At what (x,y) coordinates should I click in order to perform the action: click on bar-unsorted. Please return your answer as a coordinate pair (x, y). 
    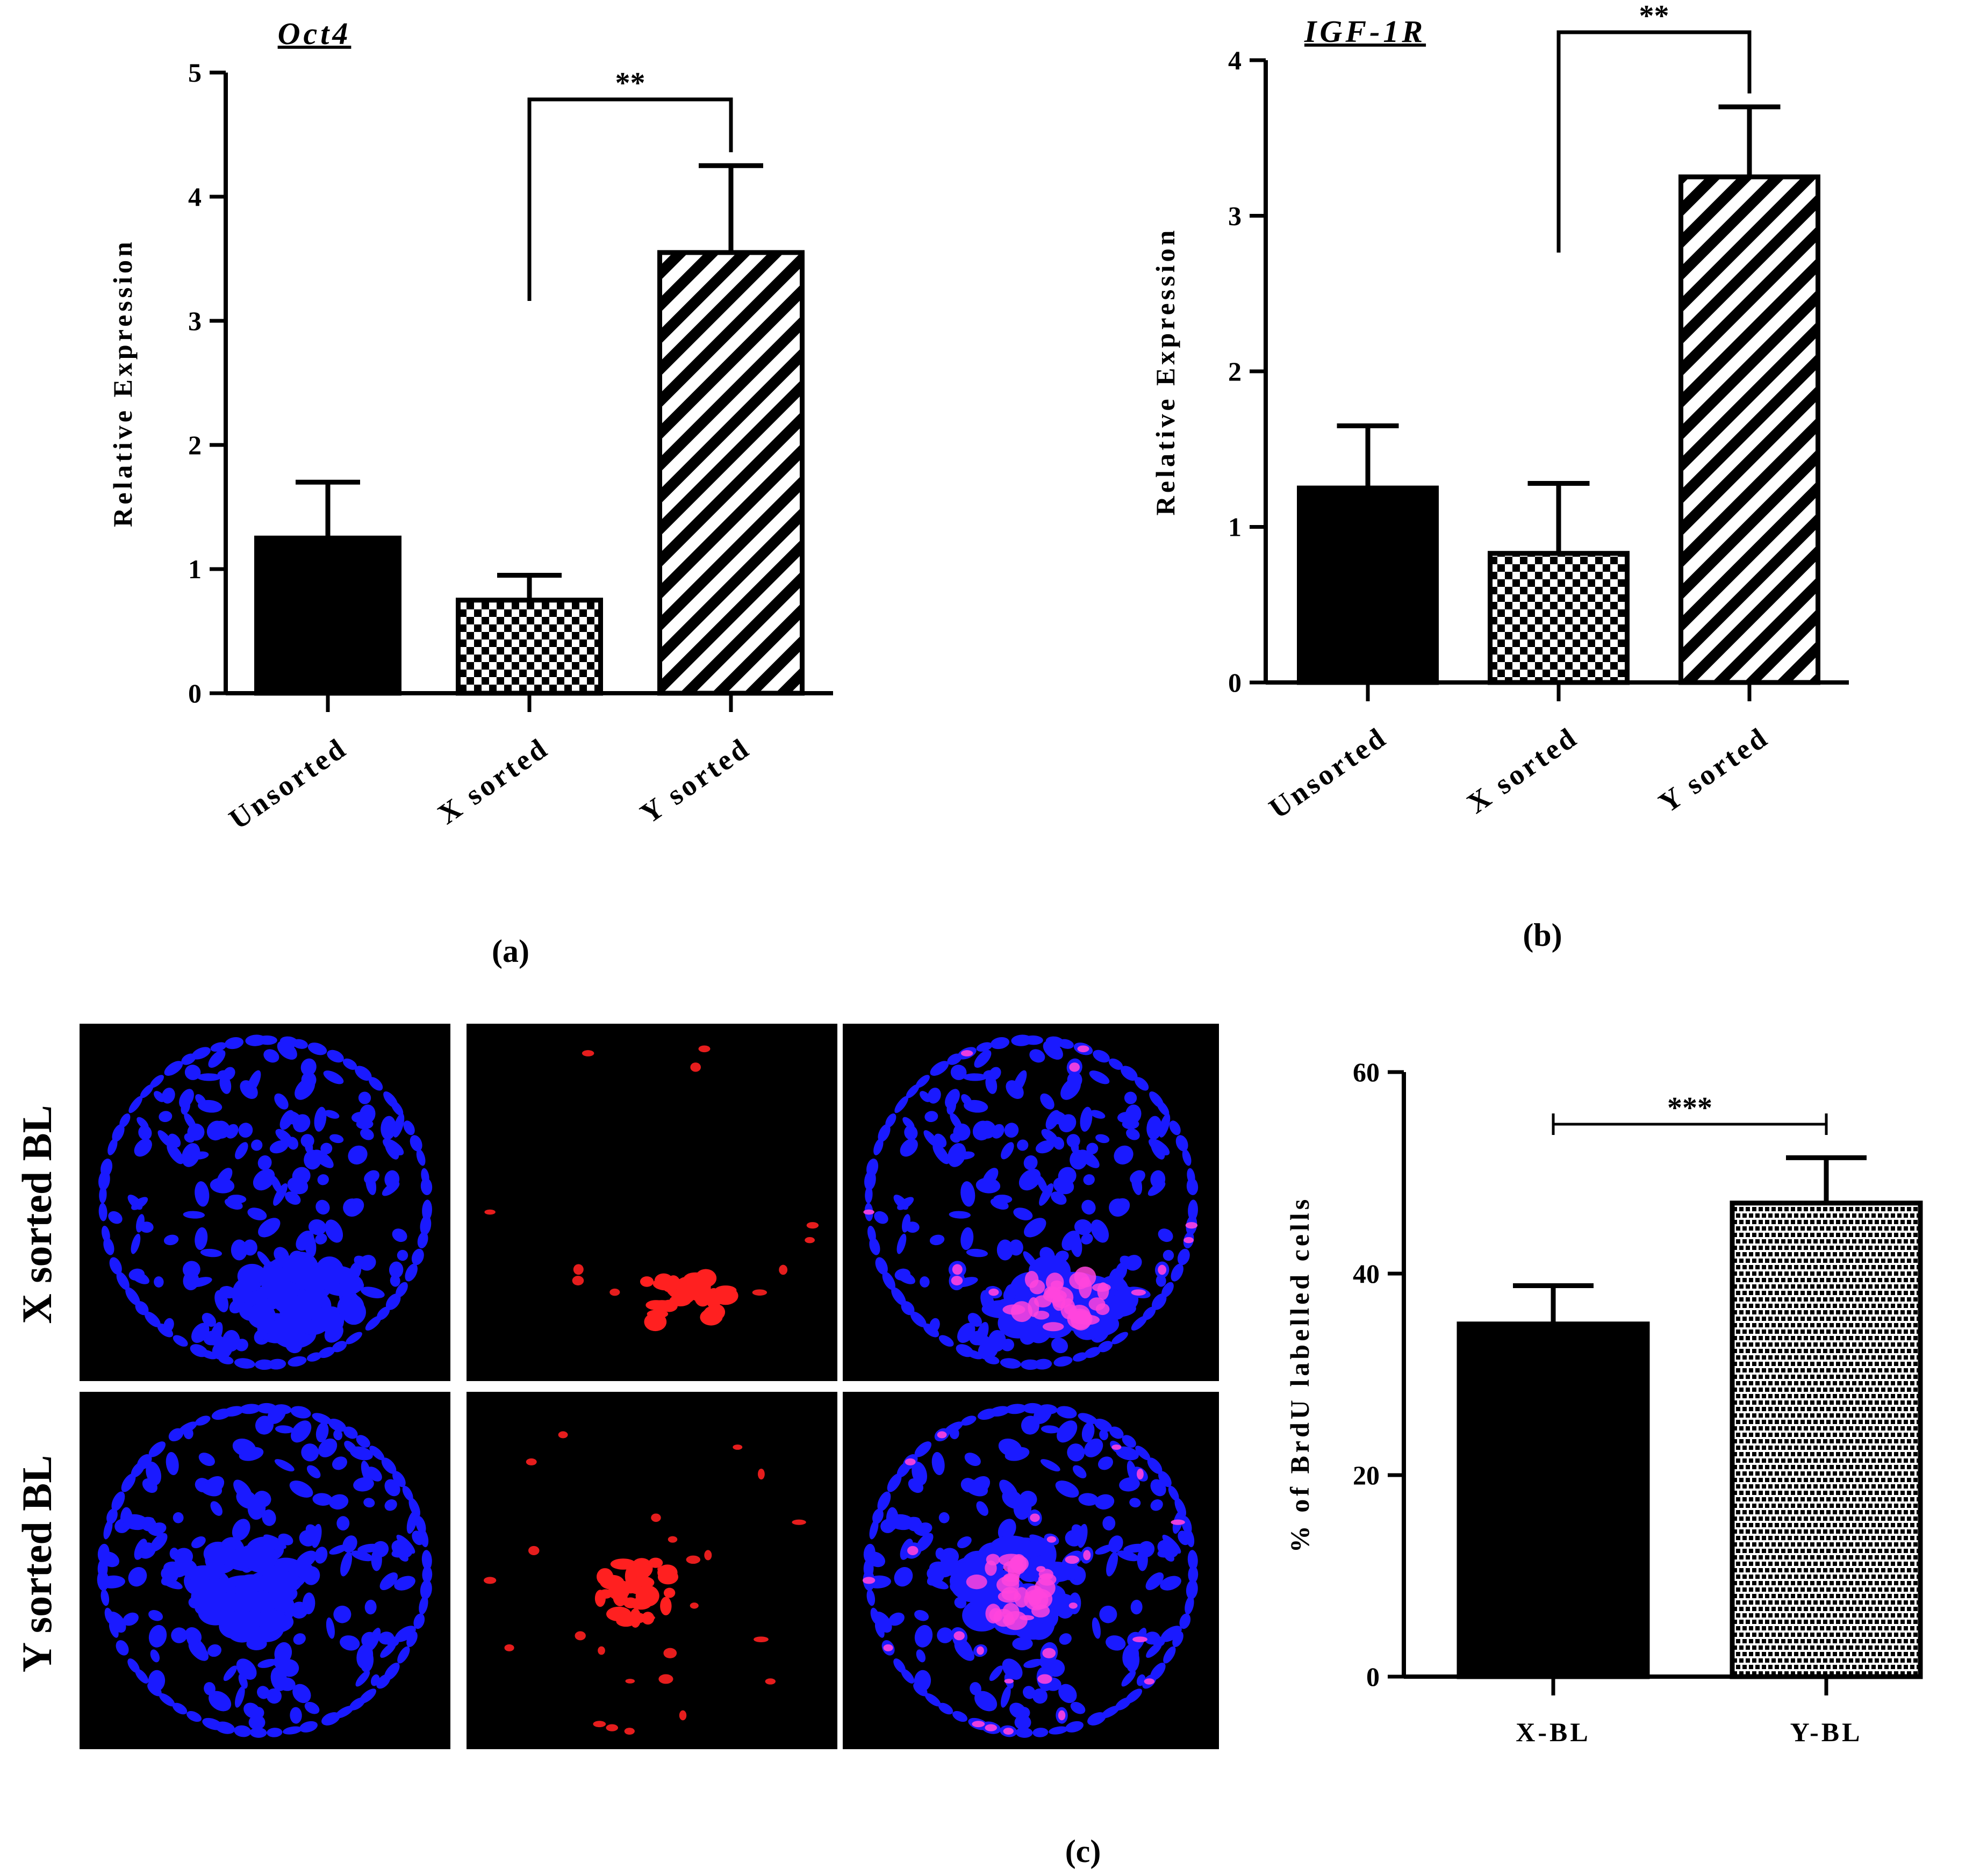
    Looking at the image, I should click on (327, 615).